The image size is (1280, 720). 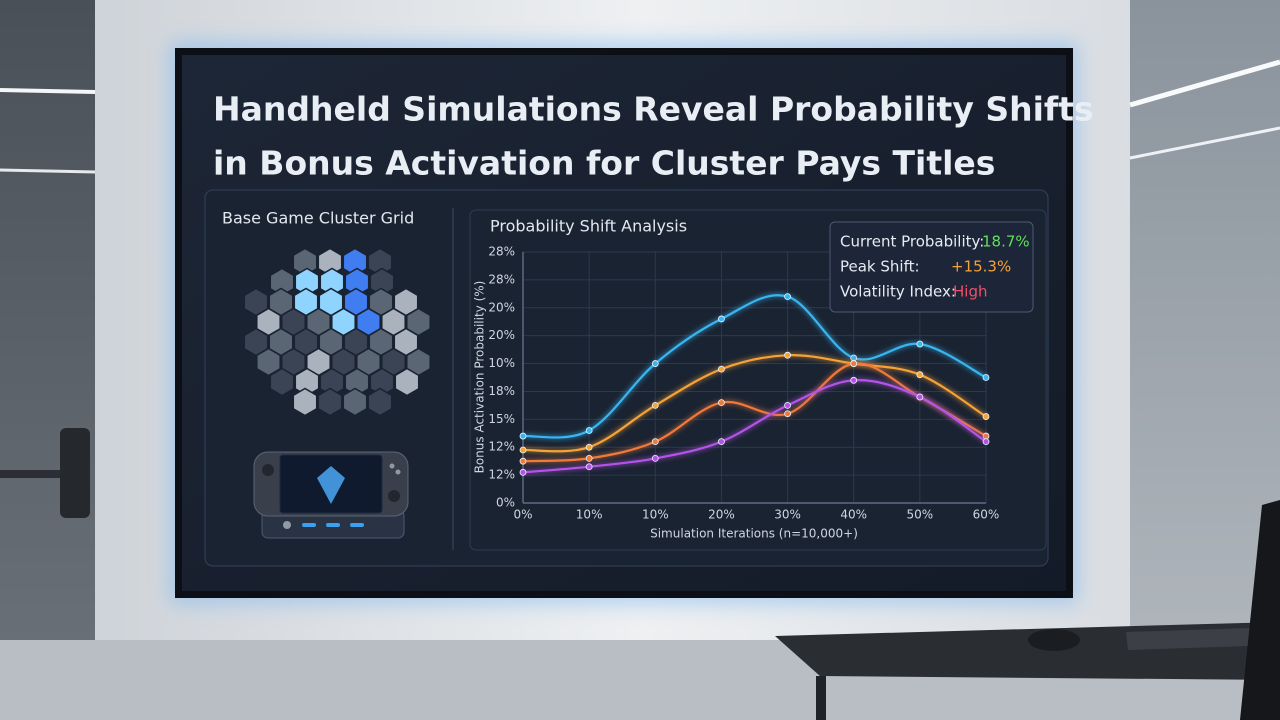 I want to click on device-gem, so click(x=331, y=485).